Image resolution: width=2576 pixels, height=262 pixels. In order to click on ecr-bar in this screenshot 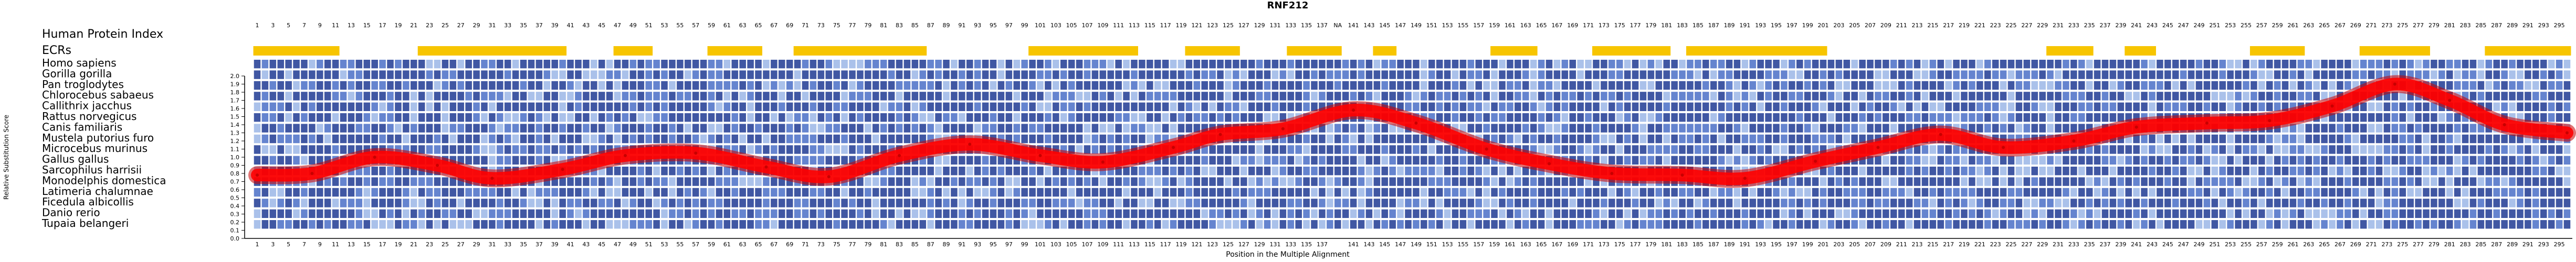, I will do `click(1385, 51)`.